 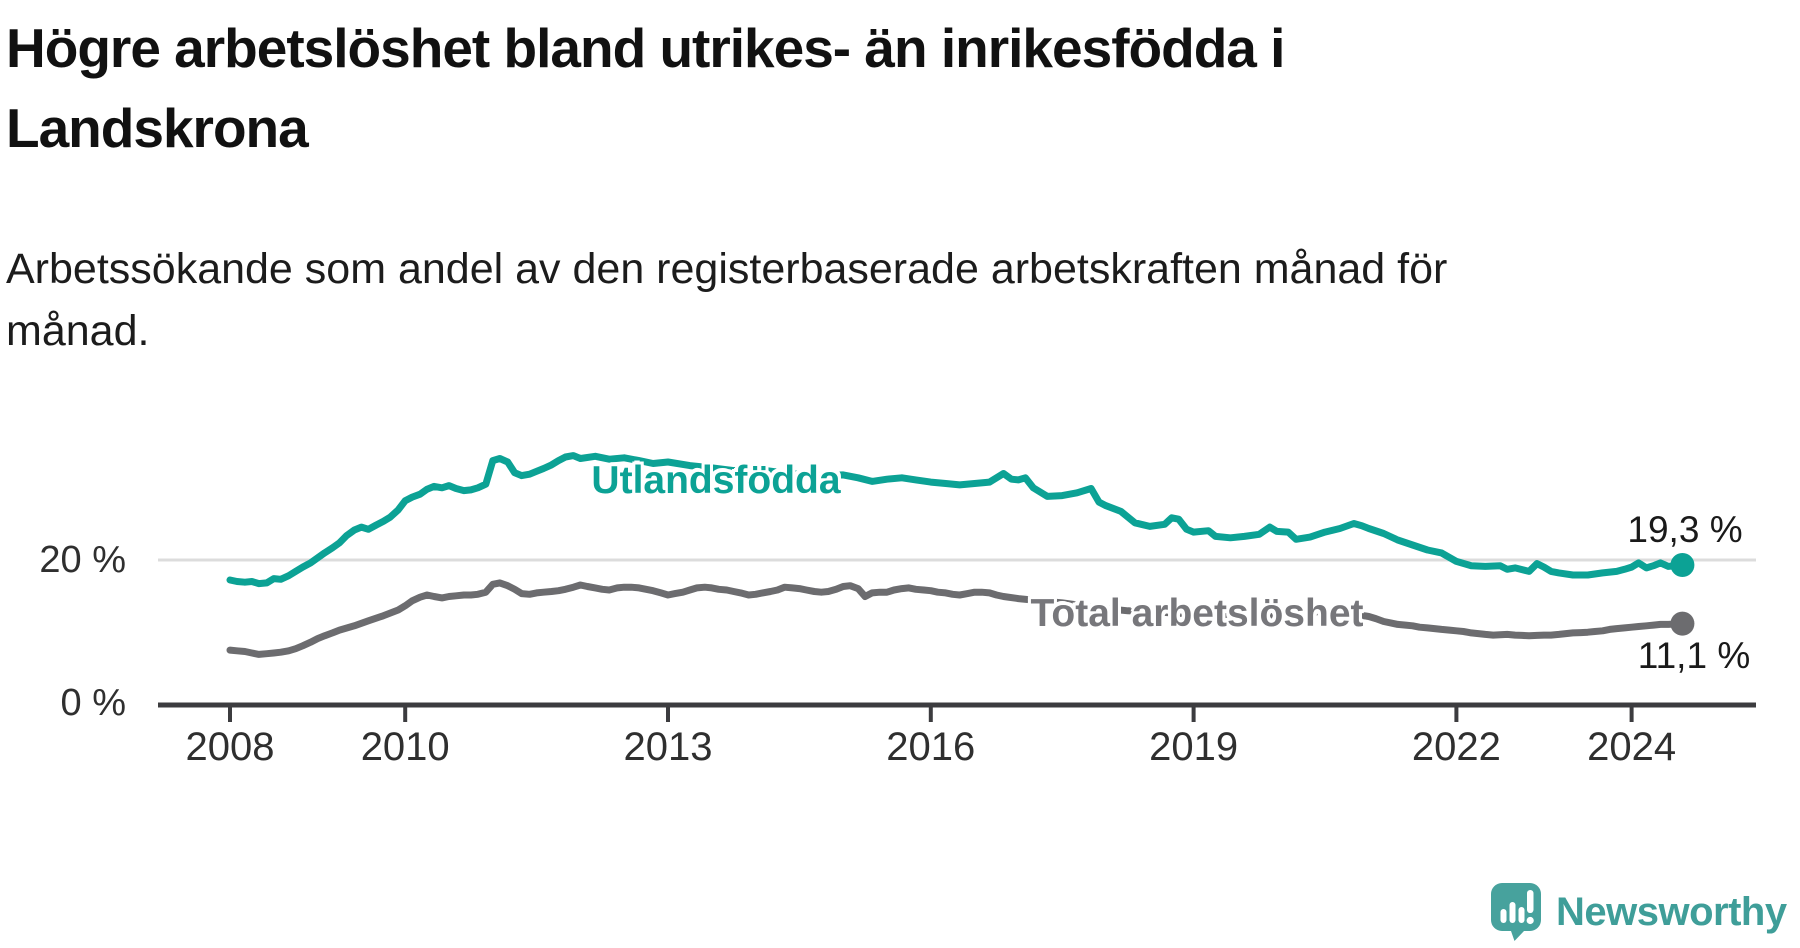 I want to click on page-title-line-2: Landskrona, so click(x=157, y=128).